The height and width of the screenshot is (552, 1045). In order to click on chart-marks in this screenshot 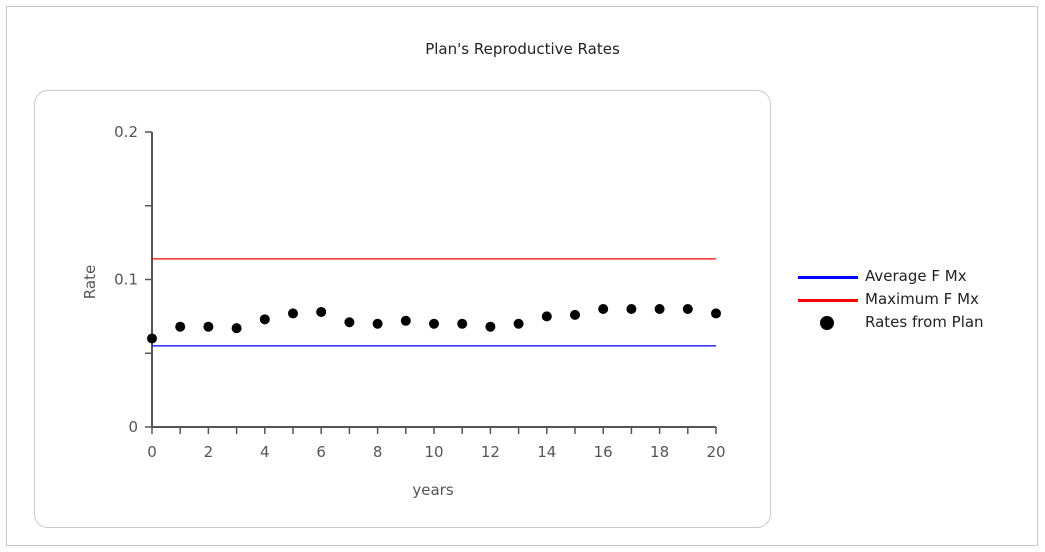, I will do `click(434, 302)`.